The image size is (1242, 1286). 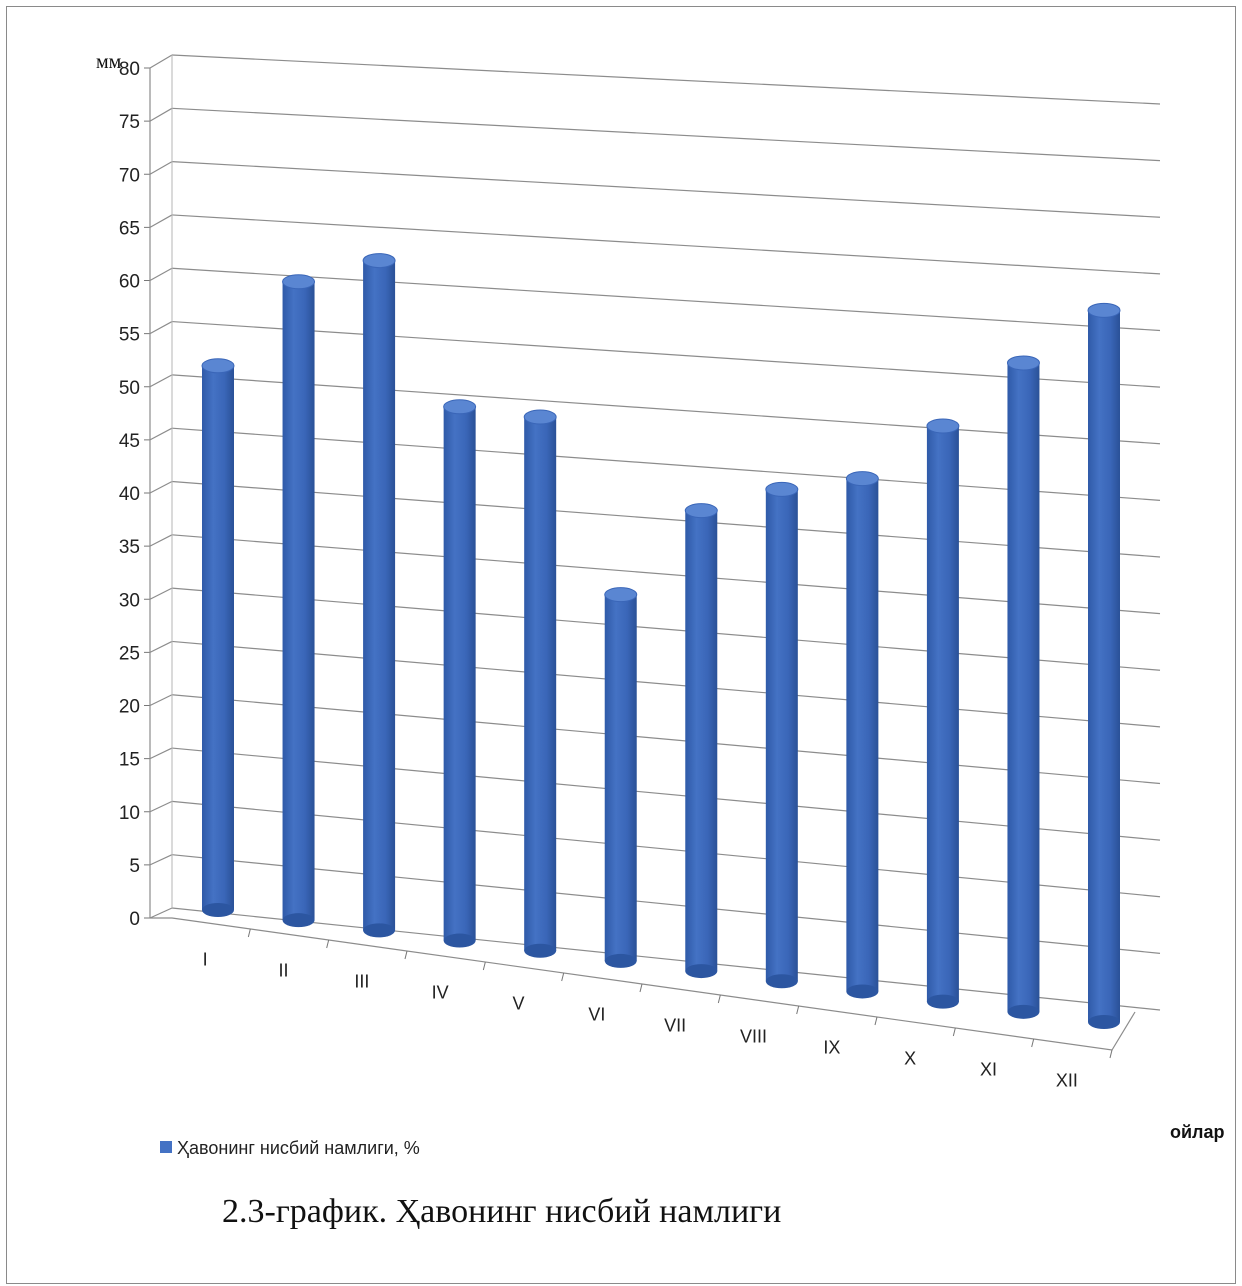 What do you see at coordinates (134, 919) in the screenshot?
I see `y-tick-label-0: 0` at bounding box center [134, 919].